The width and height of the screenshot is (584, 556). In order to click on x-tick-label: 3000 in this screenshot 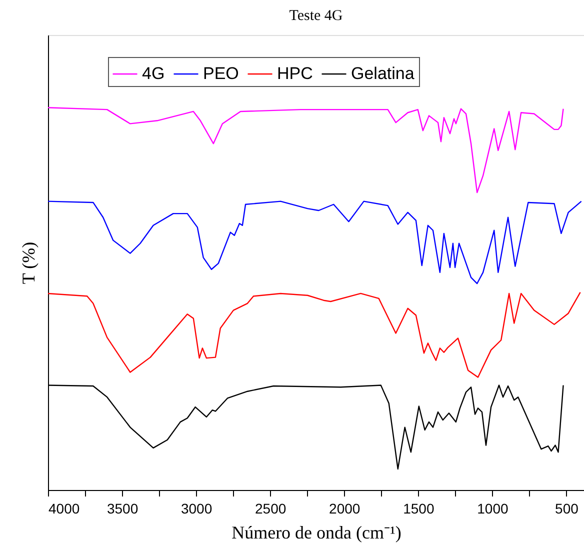, I will do `click(196, 508)`.